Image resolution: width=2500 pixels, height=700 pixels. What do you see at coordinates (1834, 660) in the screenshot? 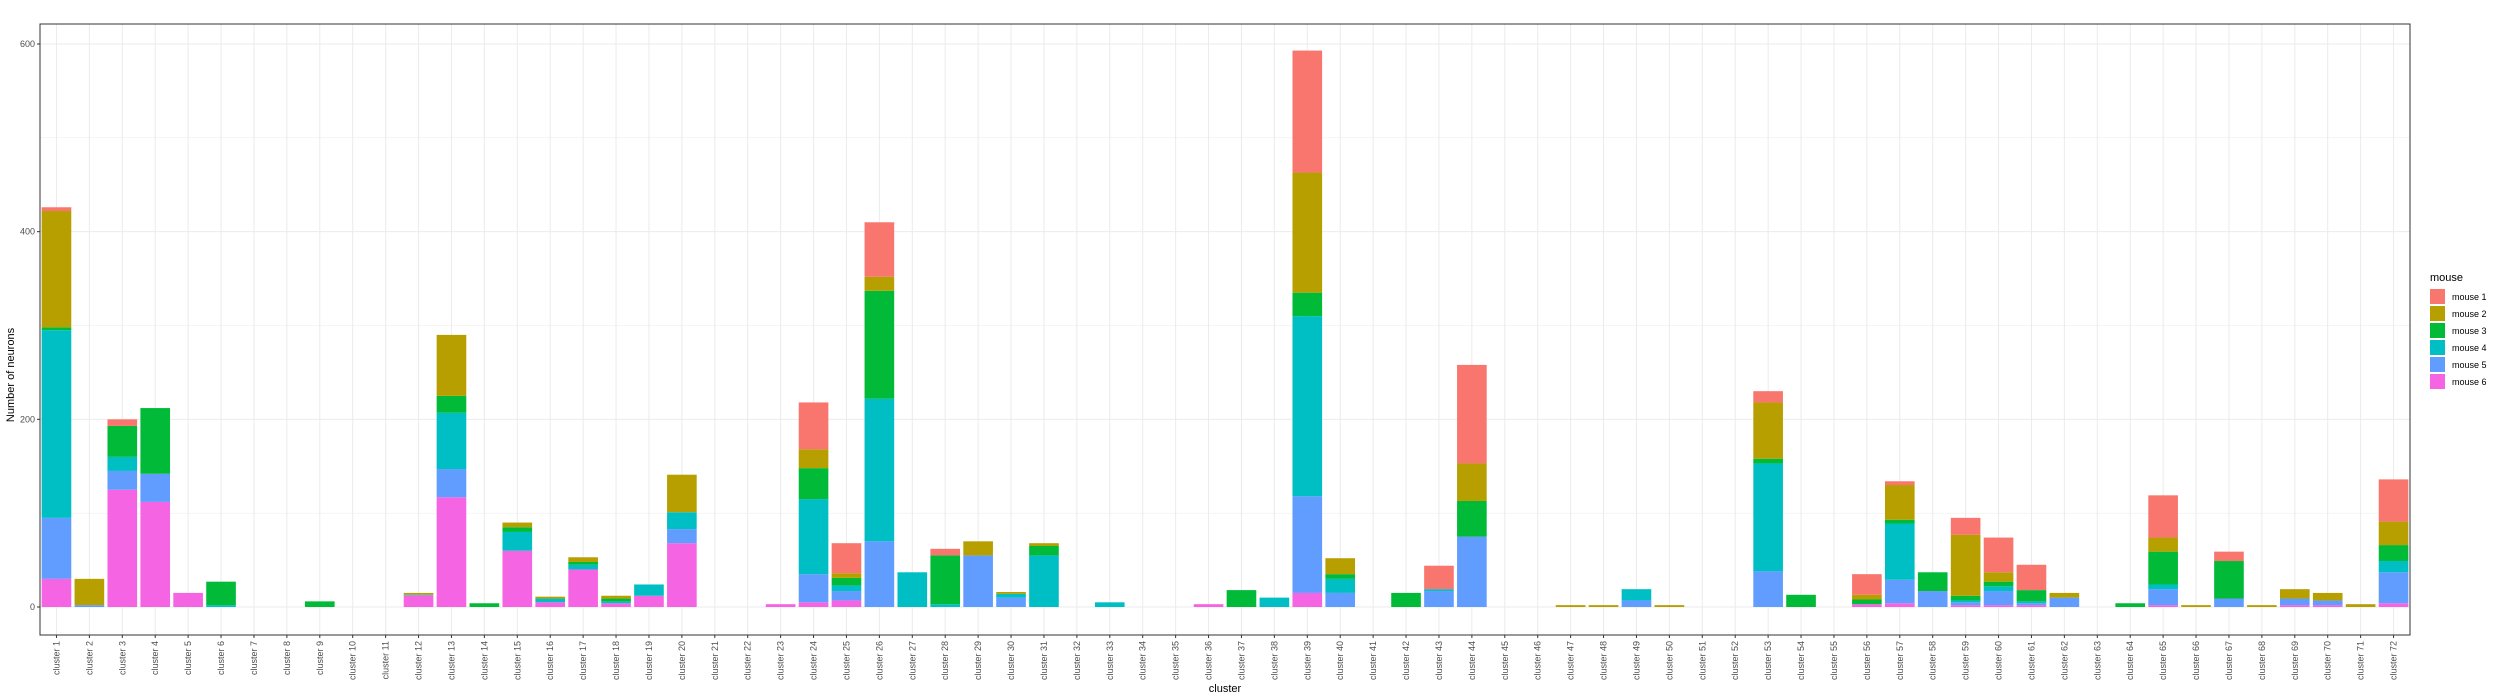
I see `x-tick-label: cluster 55` at bounding box center [1834, 660].